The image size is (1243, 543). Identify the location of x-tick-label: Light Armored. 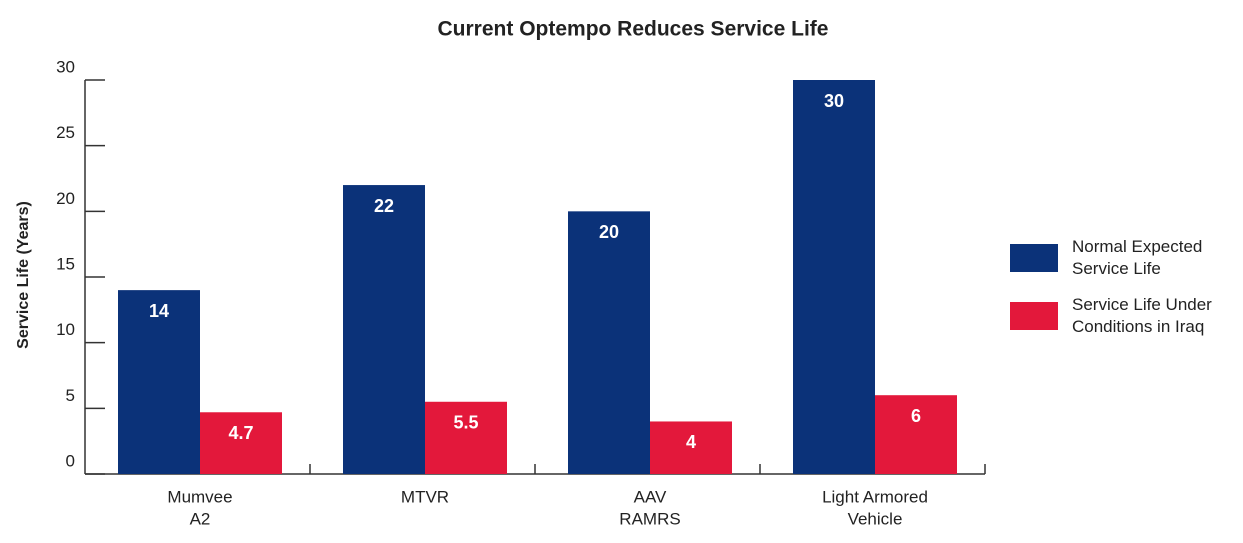
(875, 496).